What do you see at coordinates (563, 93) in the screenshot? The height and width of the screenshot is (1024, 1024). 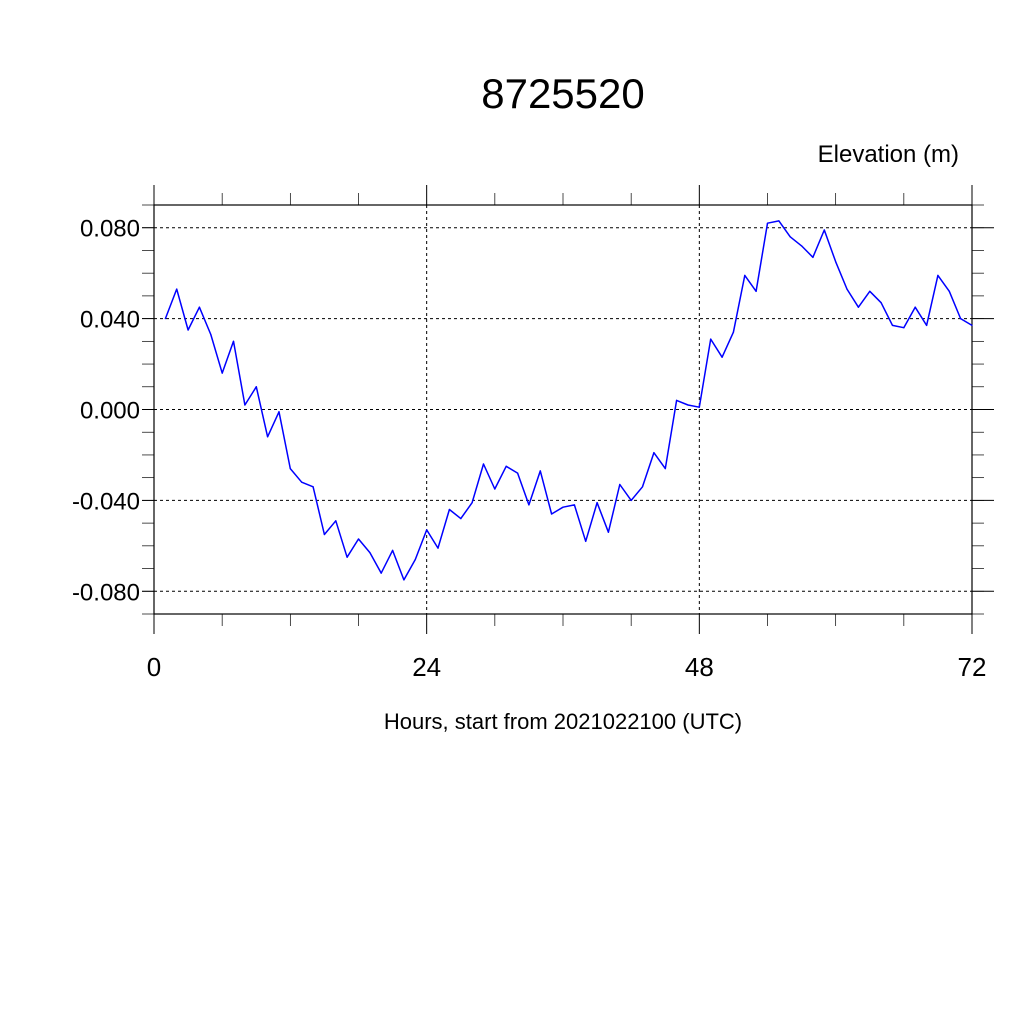 I see `chart-title: 8725520` at bounding box center [563, 93].